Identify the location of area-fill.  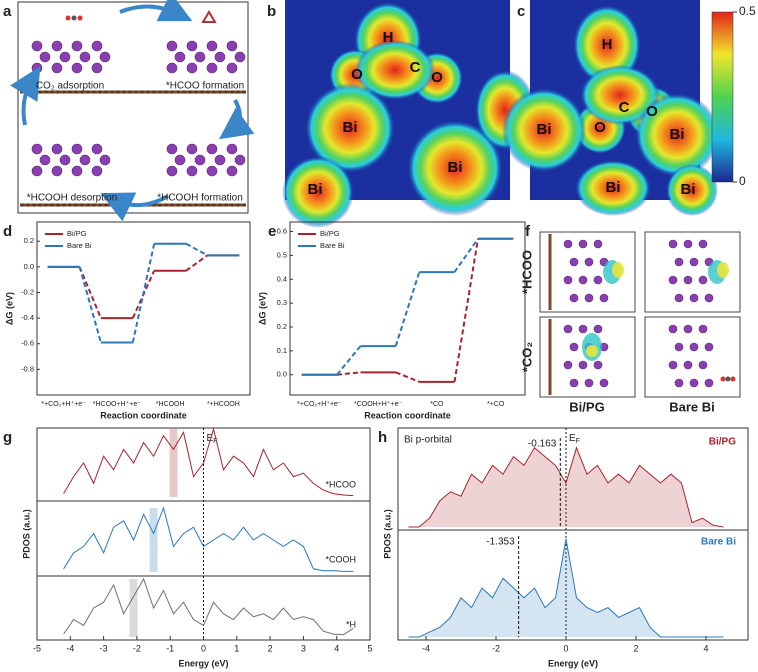
(566, 588).